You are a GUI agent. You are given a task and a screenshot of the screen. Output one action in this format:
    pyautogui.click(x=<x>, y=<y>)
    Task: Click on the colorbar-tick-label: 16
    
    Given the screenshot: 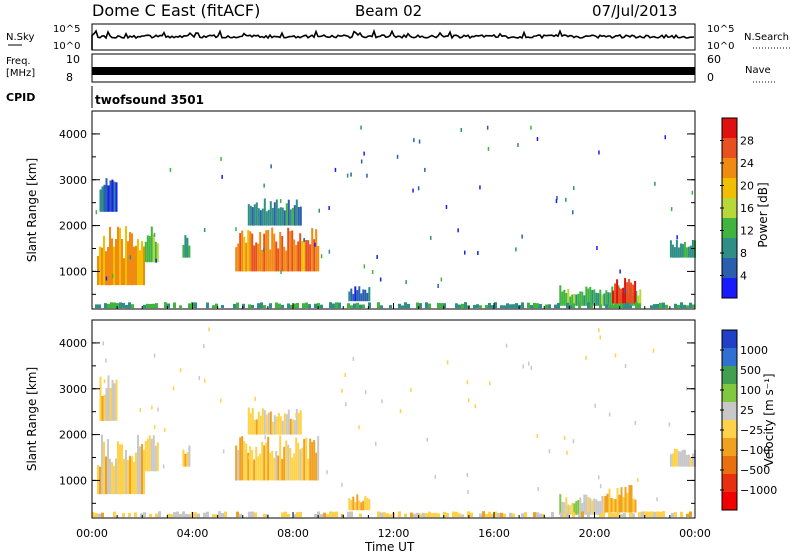 What is the action you would take?
    pyautogui.click(x=747, y=208)
    